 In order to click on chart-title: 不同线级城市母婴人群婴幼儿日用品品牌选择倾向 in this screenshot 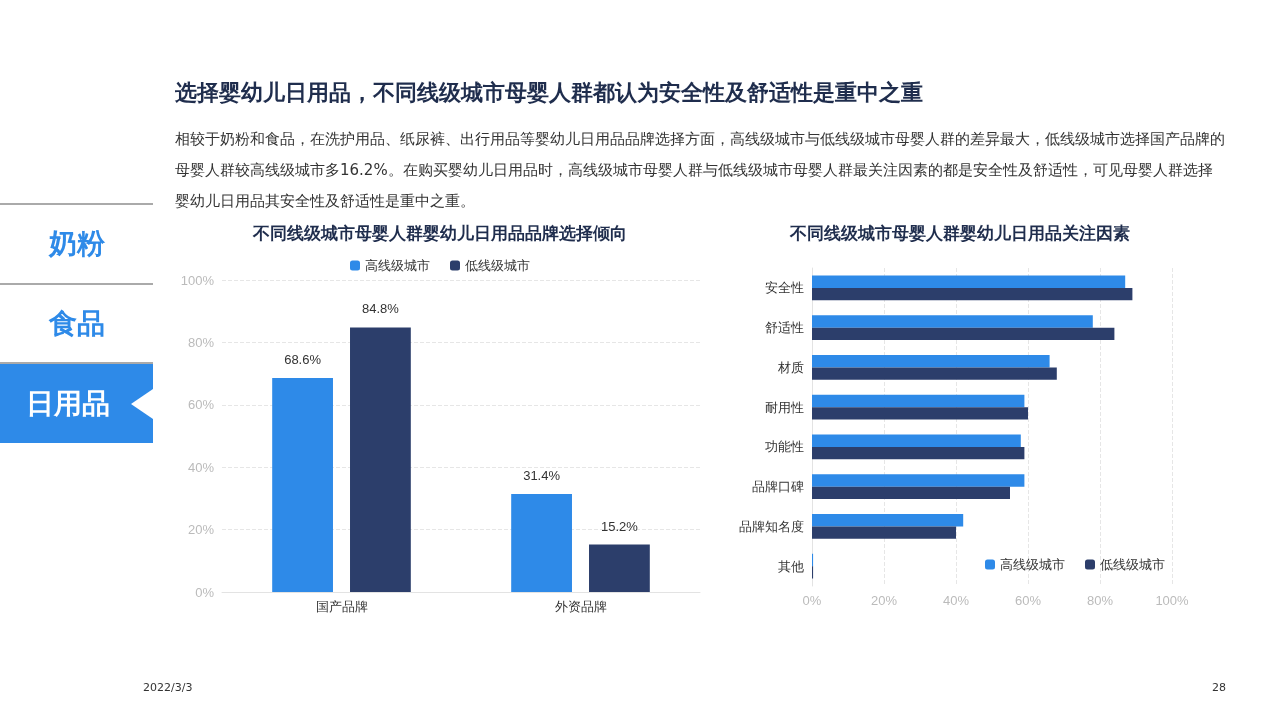, I will do `click(439, 233)`.